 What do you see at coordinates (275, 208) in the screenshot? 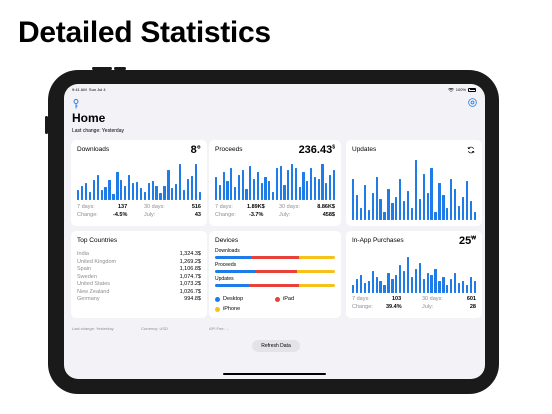
I see `stats-row: 7 days: 1.89K$ 30 days: 8.86K$` at bounding box center [275, 208].